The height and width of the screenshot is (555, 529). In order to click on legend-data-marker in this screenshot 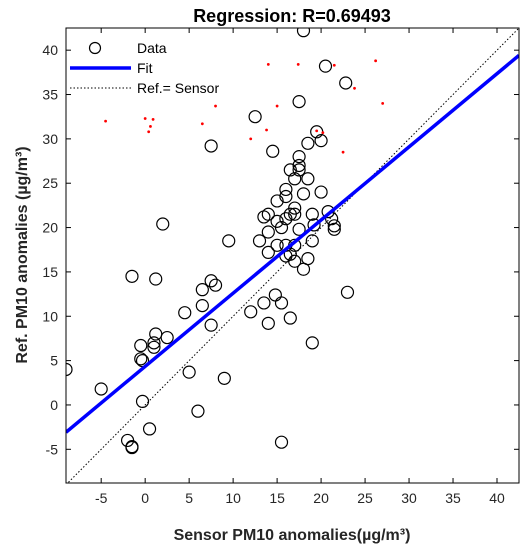, I will do `click(95, 48)`.